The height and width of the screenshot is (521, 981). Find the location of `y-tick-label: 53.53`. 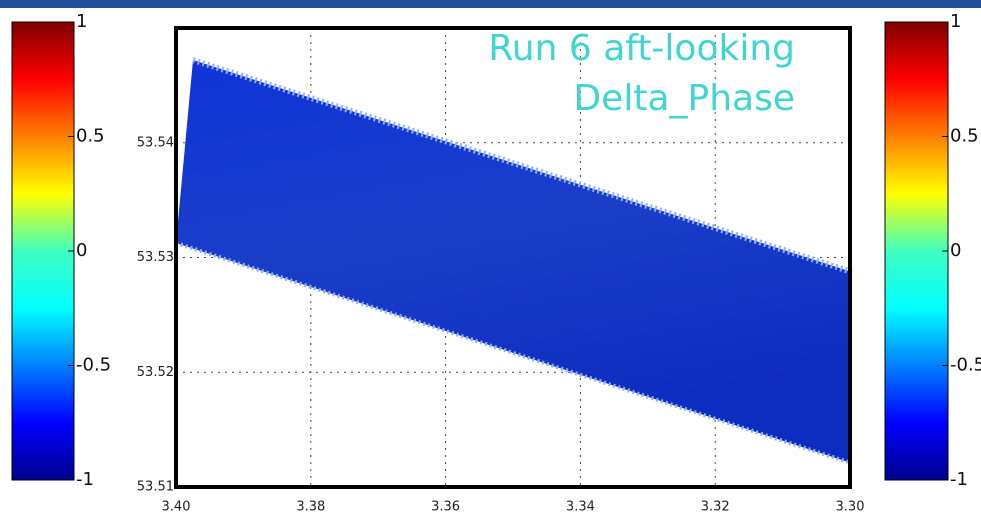

y-tick-label: 53.53 is located at coordinates (155, 257).